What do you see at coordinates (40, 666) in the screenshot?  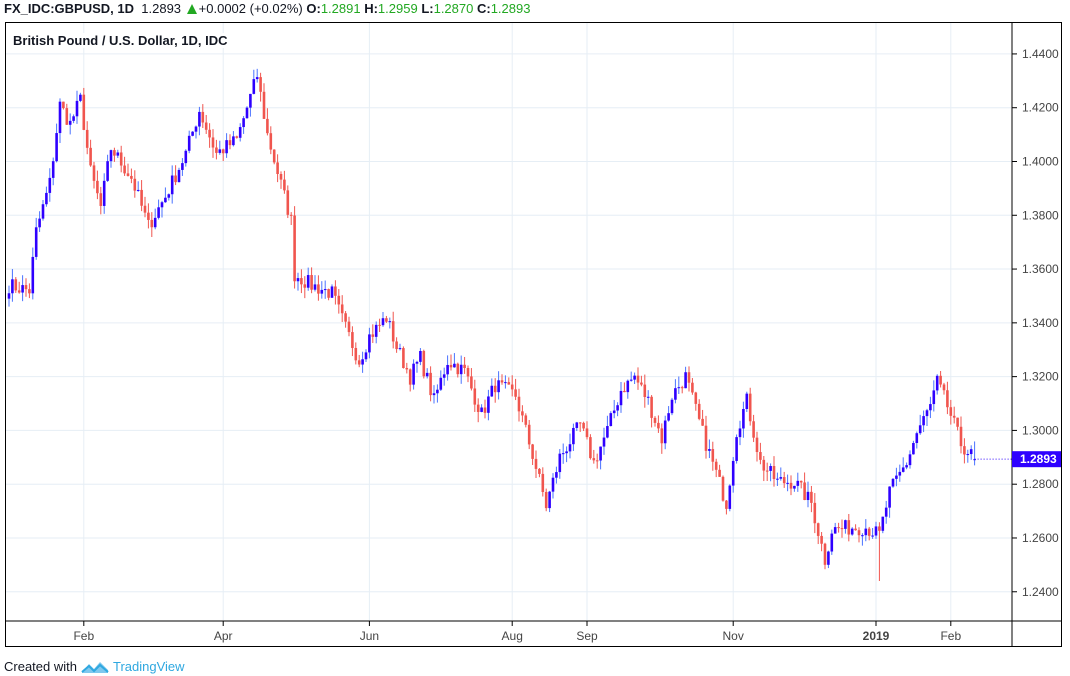 I see `created-with-label: Created with` at bounding box center [40, 666].